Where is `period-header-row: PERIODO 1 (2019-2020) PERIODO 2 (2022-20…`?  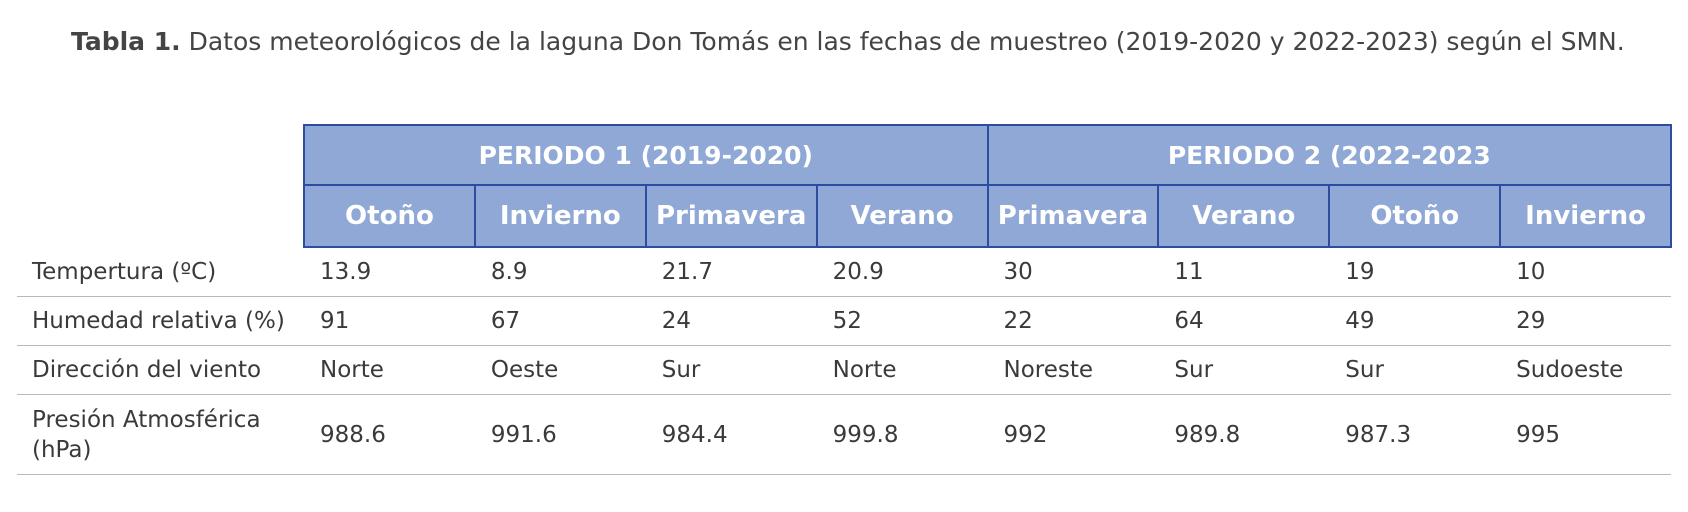 period-header-row: PERIODO 1 (2019-2020) PERIODO 2 (2022-20… is located at coordinates (845, 155).